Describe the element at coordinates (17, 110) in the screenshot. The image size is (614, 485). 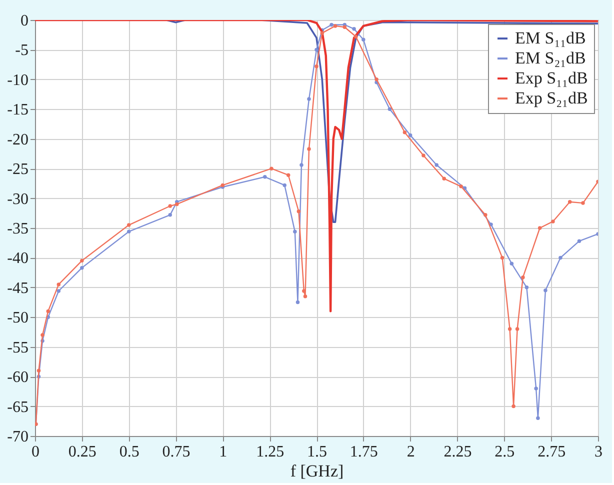
I see `y-tick-label: -15` at that location.